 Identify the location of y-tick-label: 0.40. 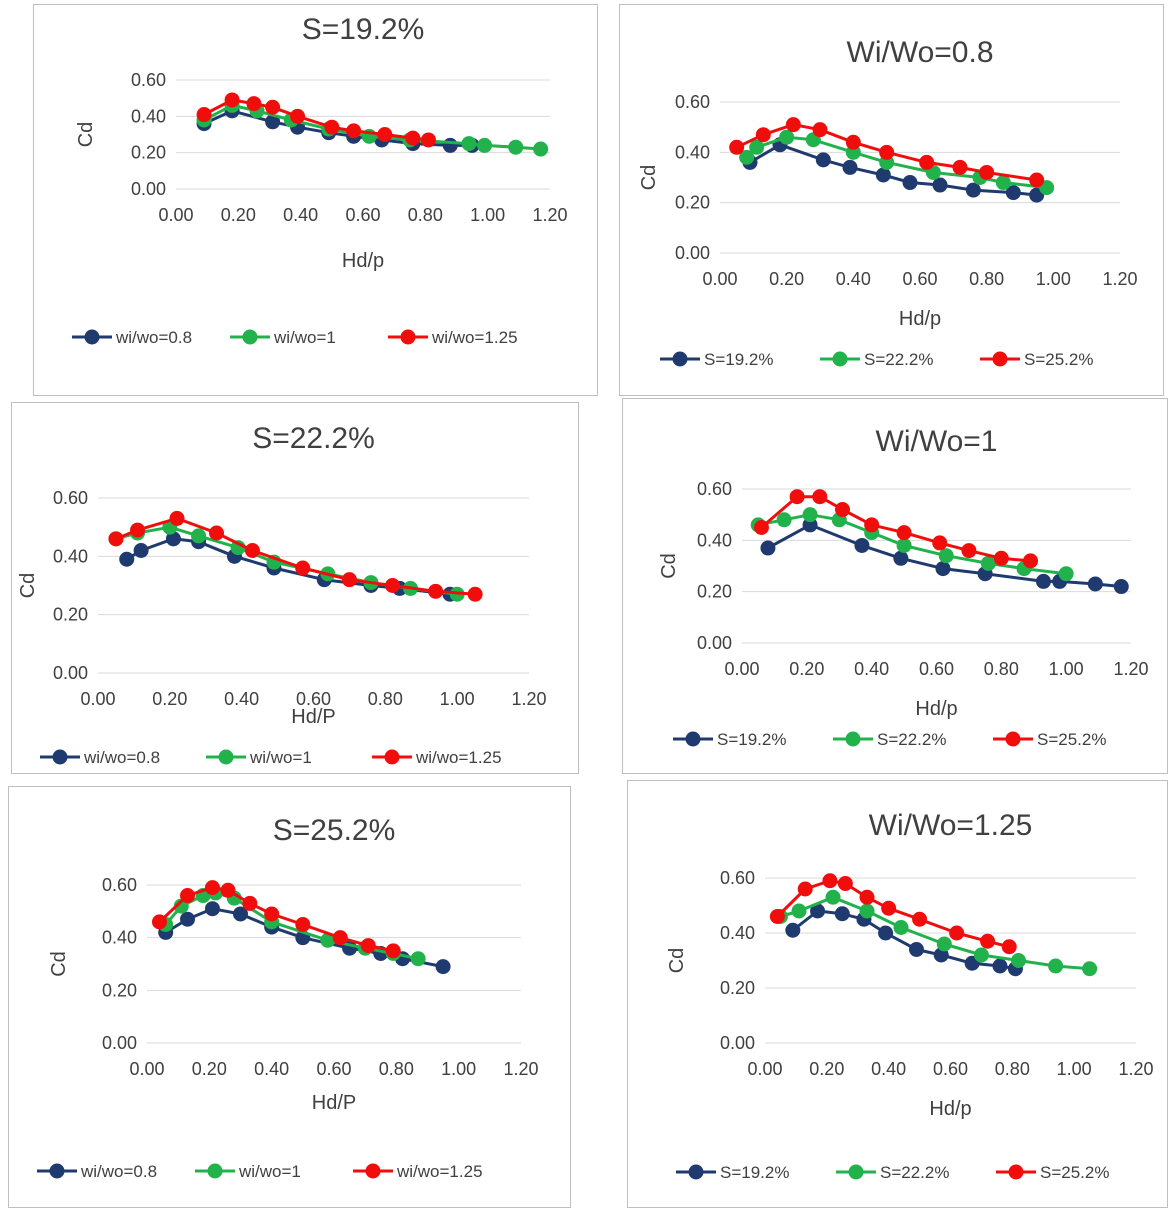
(70, 556).